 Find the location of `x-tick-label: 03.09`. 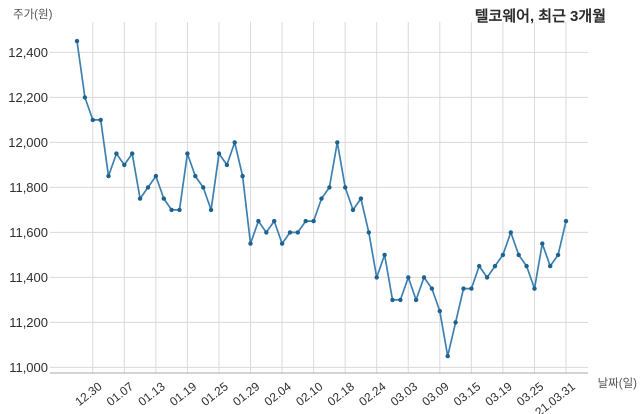

x-tick-label: 03.09 is located at coordinates (435, 394).